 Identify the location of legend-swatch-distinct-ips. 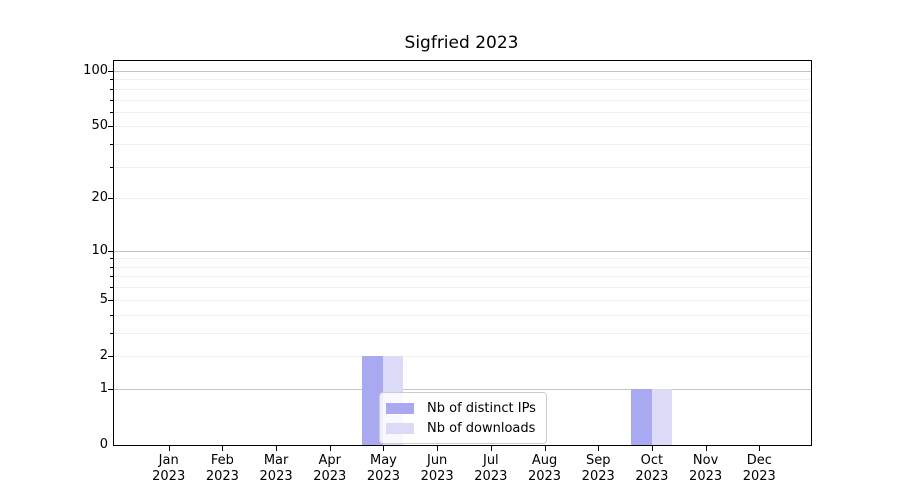
(400, 408).